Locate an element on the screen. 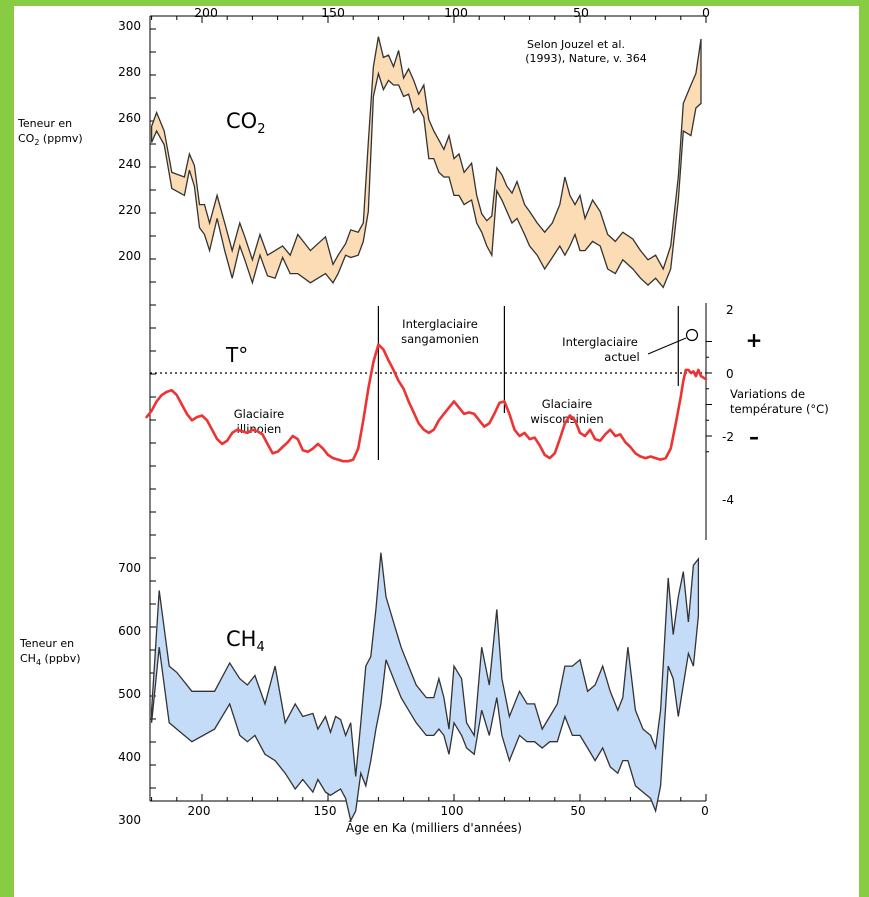  temperature-tick-label: 2 is located at coordinates (730, 310).